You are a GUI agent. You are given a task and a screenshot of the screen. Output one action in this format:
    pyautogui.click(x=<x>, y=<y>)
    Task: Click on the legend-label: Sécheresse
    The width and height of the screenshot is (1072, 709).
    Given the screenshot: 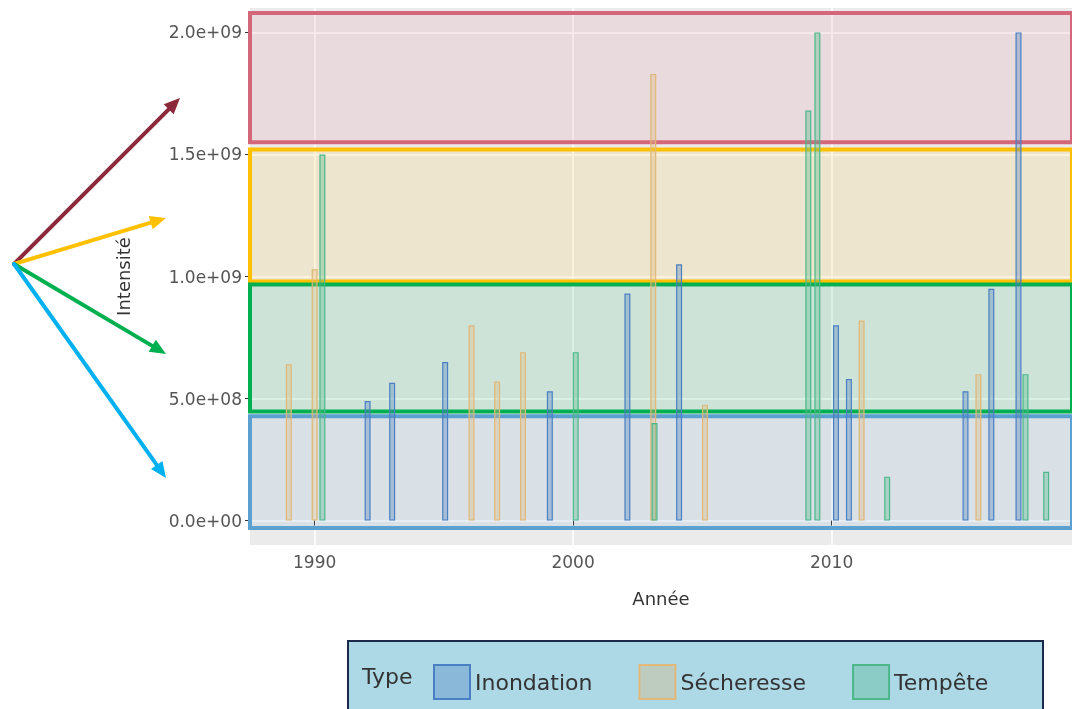 What is the action you would take?
    pyautogui.click(x=743, y=682)
    